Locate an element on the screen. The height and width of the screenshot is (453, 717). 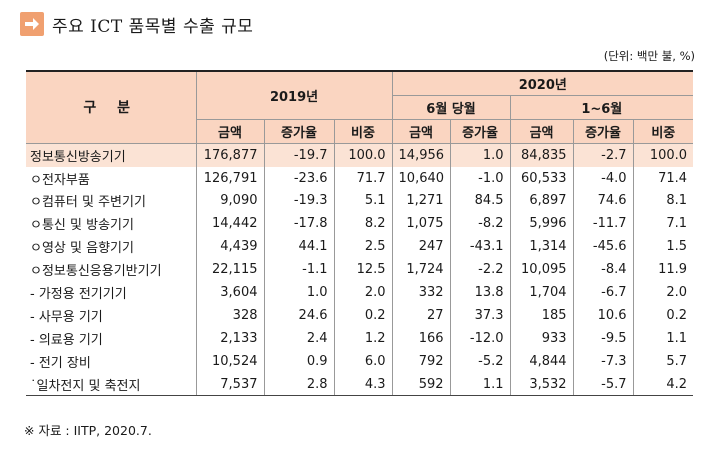
table-cell: 5,996 is located at coordinates (541, 224).